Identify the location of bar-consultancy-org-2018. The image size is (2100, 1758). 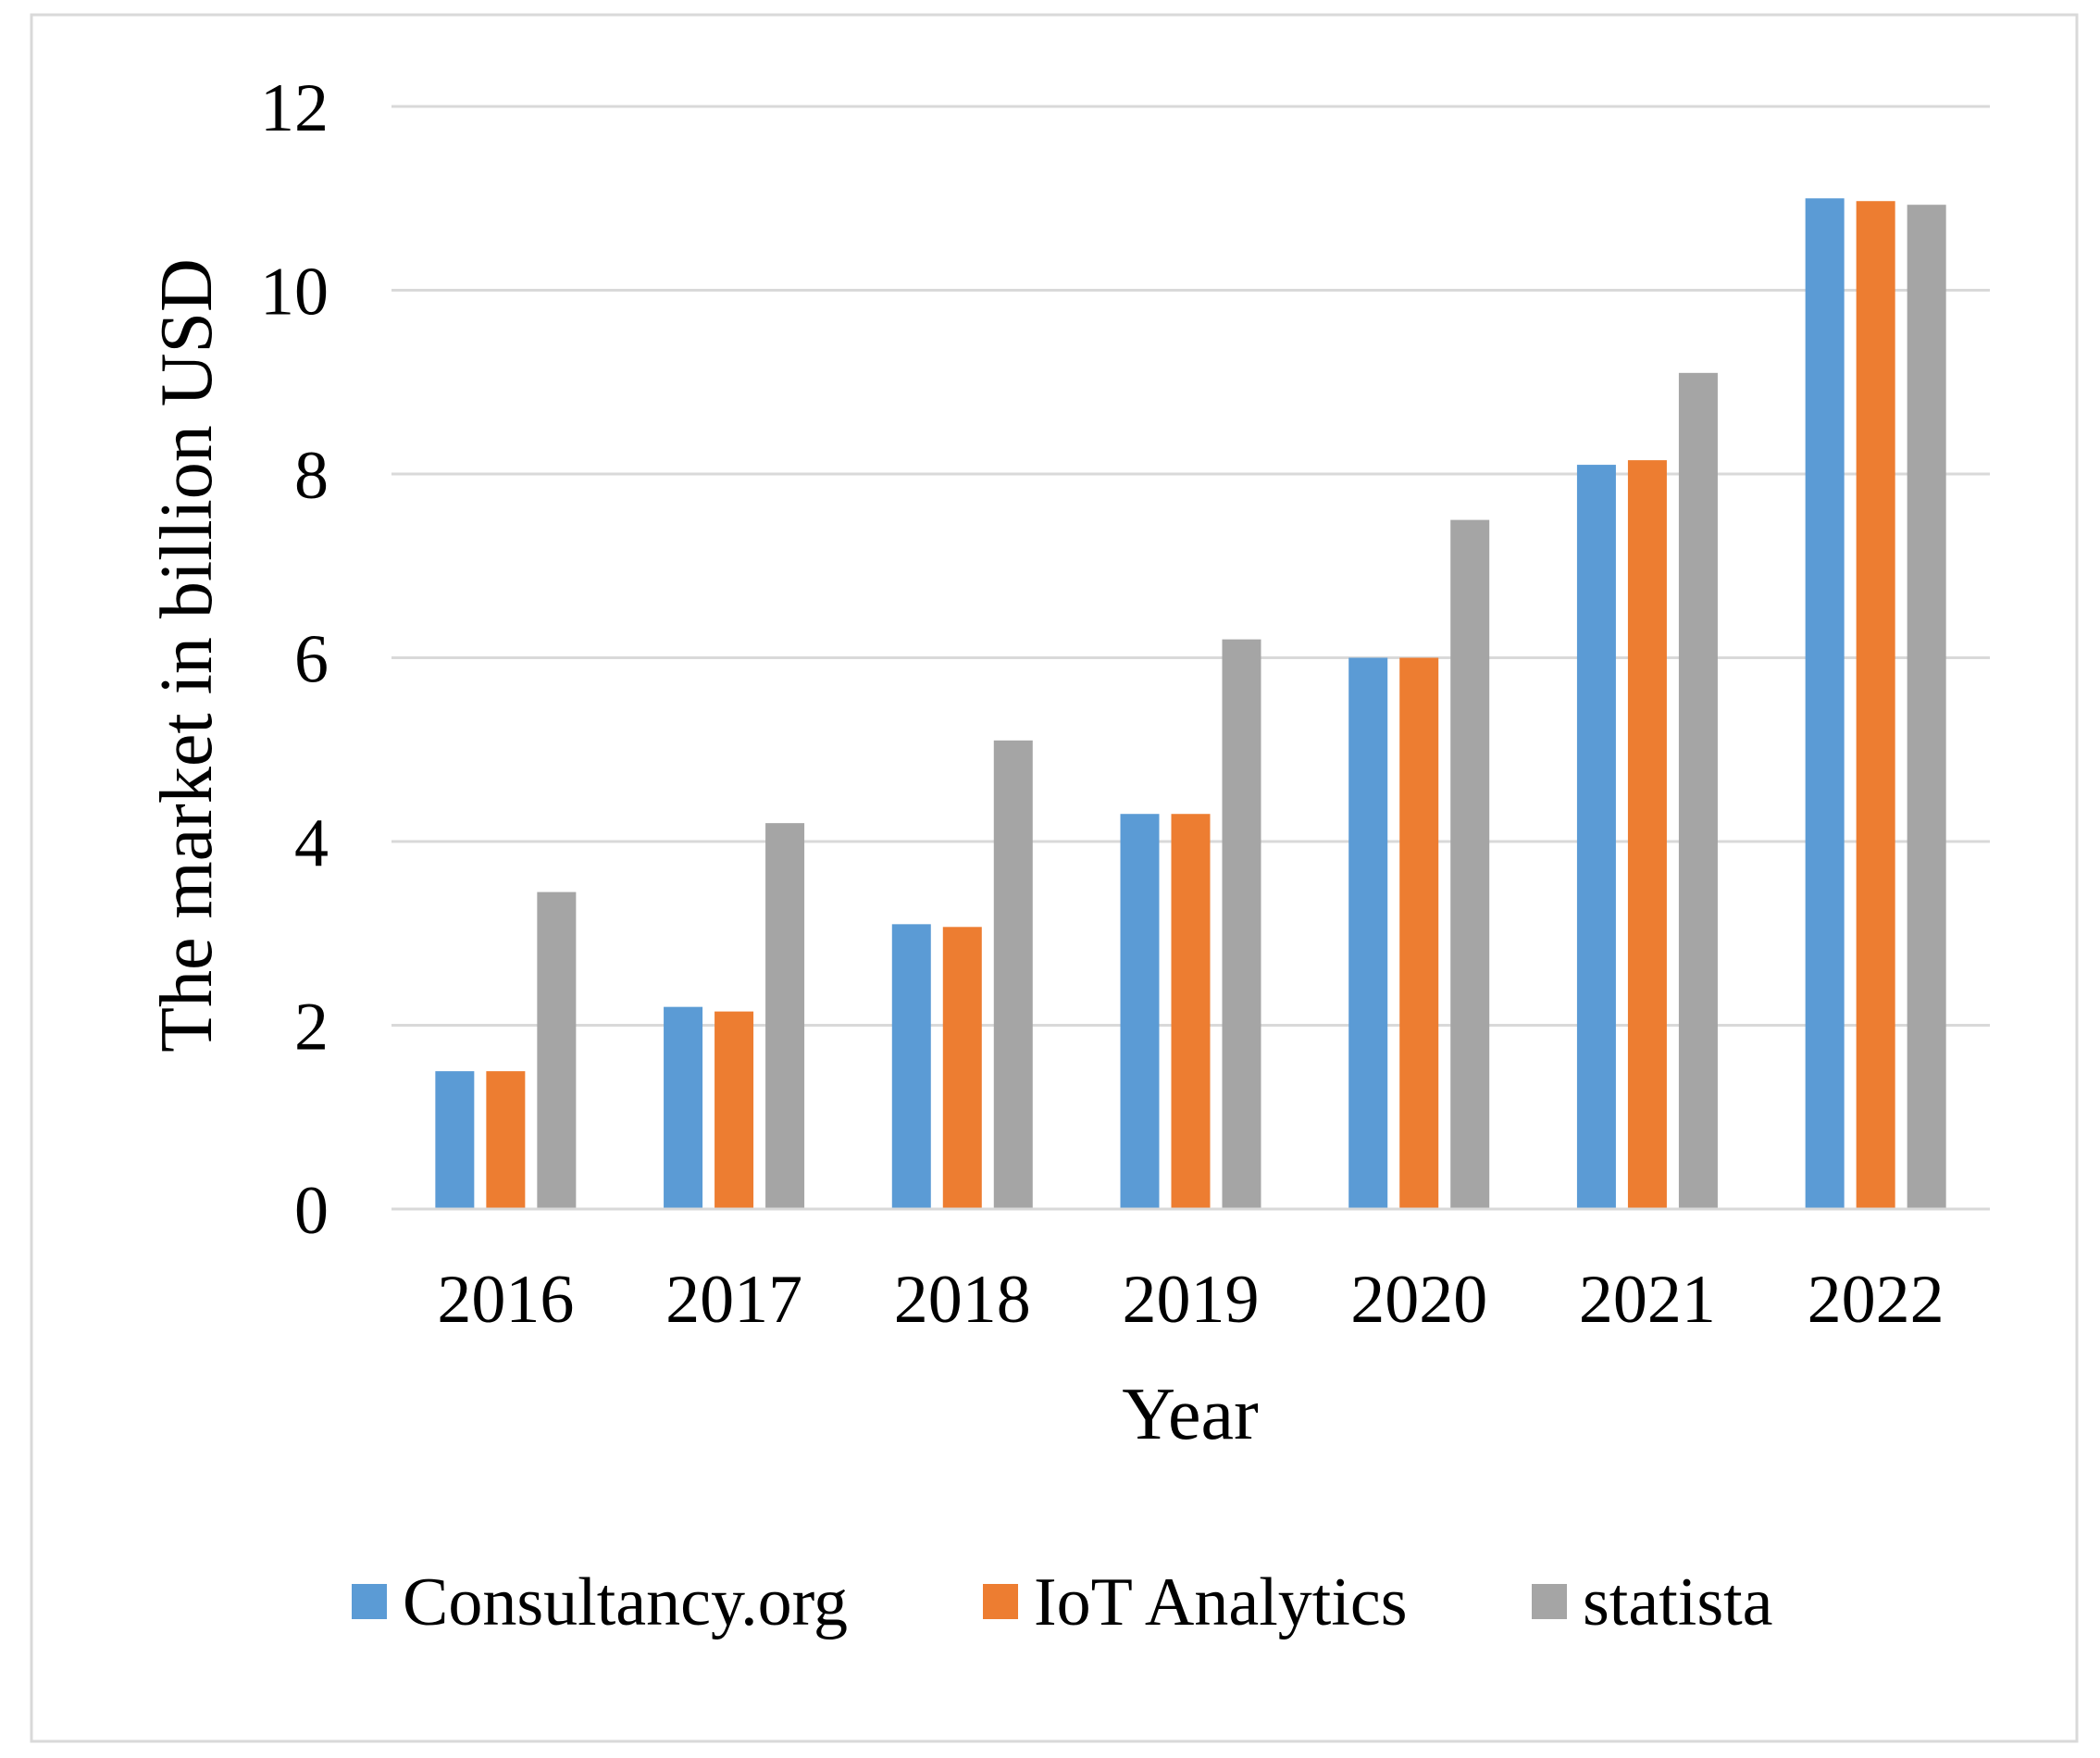
(911, 1066).